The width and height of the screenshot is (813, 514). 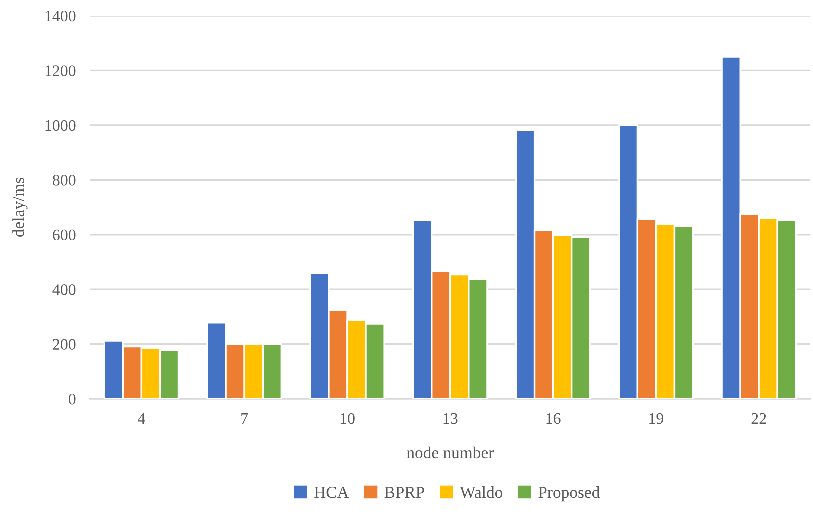 What do you see at coordinates (759, 418) in the screenshot?
I see `x-tick-label: 22` at bounding box center [759, 418].